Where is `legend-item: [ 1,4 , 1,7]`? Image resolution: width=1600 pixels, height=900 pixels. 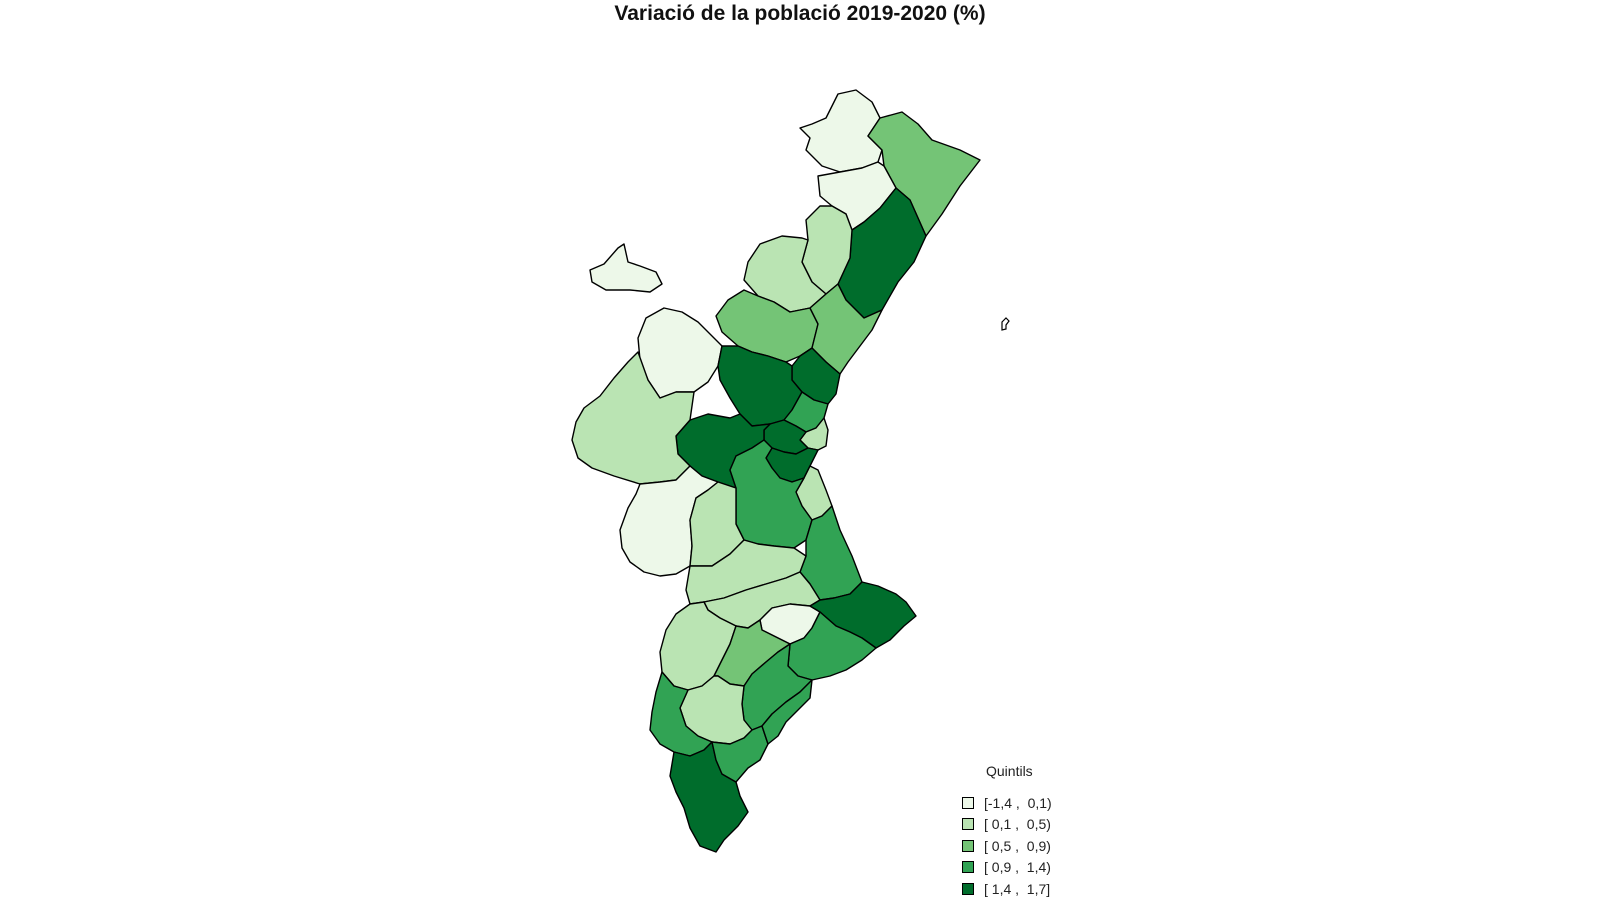 legend-item: [ 1,4 , 1,7] is located at coordinates (1032, 889).